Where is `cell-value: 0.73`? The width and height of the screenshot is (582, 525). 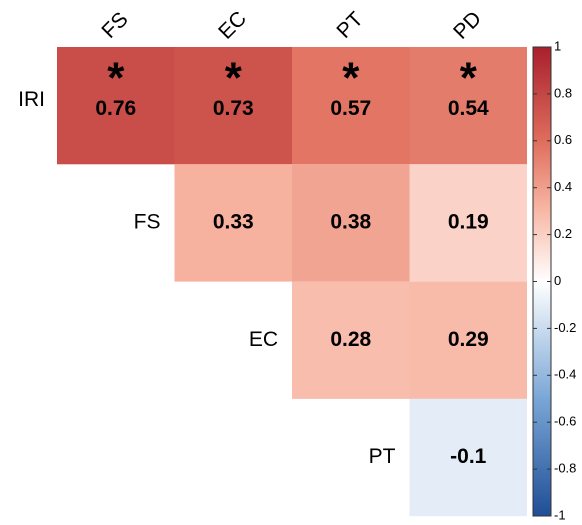 cell-value: 0.73 is located at coordinates (233, 108).